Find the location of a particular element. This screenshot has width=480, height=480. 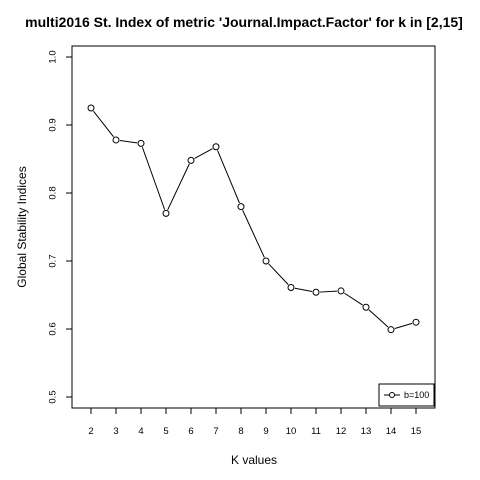

x-axis-label: K values is located at coordinates (254, 460).